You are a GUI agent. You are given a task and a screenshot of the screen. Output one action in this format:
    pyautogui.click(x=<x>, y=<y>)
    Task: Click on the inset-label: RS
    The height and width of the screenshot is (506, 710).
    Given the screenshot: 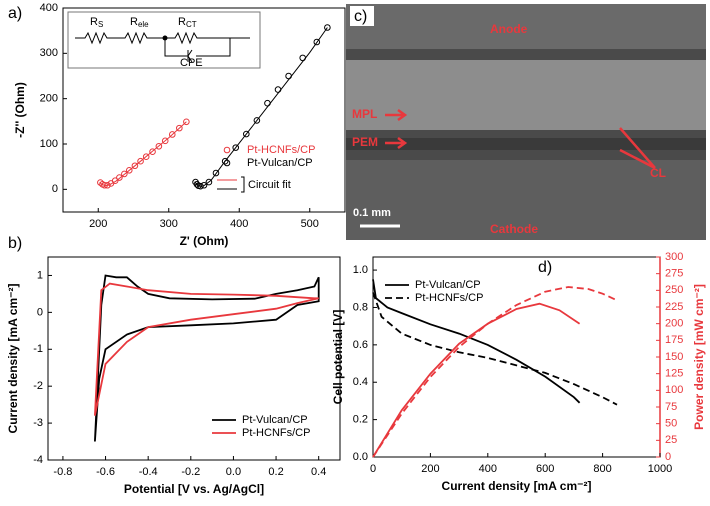 What is the action you would take?
    pyautogui.click(x=96, y=22)
    